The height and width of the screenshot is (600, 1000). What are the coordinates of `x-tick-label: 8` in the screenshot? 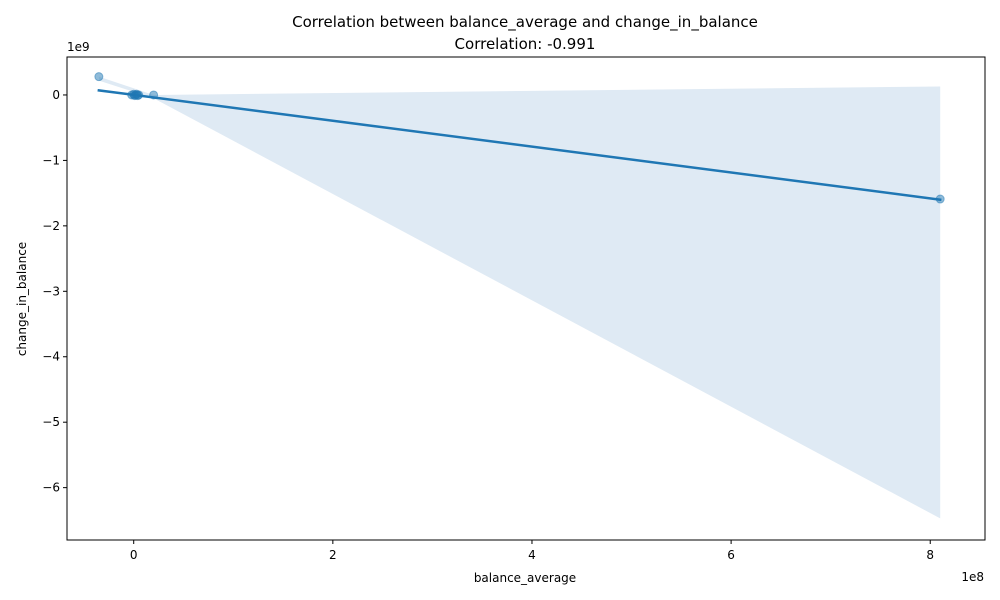 It's located at (930, 555).